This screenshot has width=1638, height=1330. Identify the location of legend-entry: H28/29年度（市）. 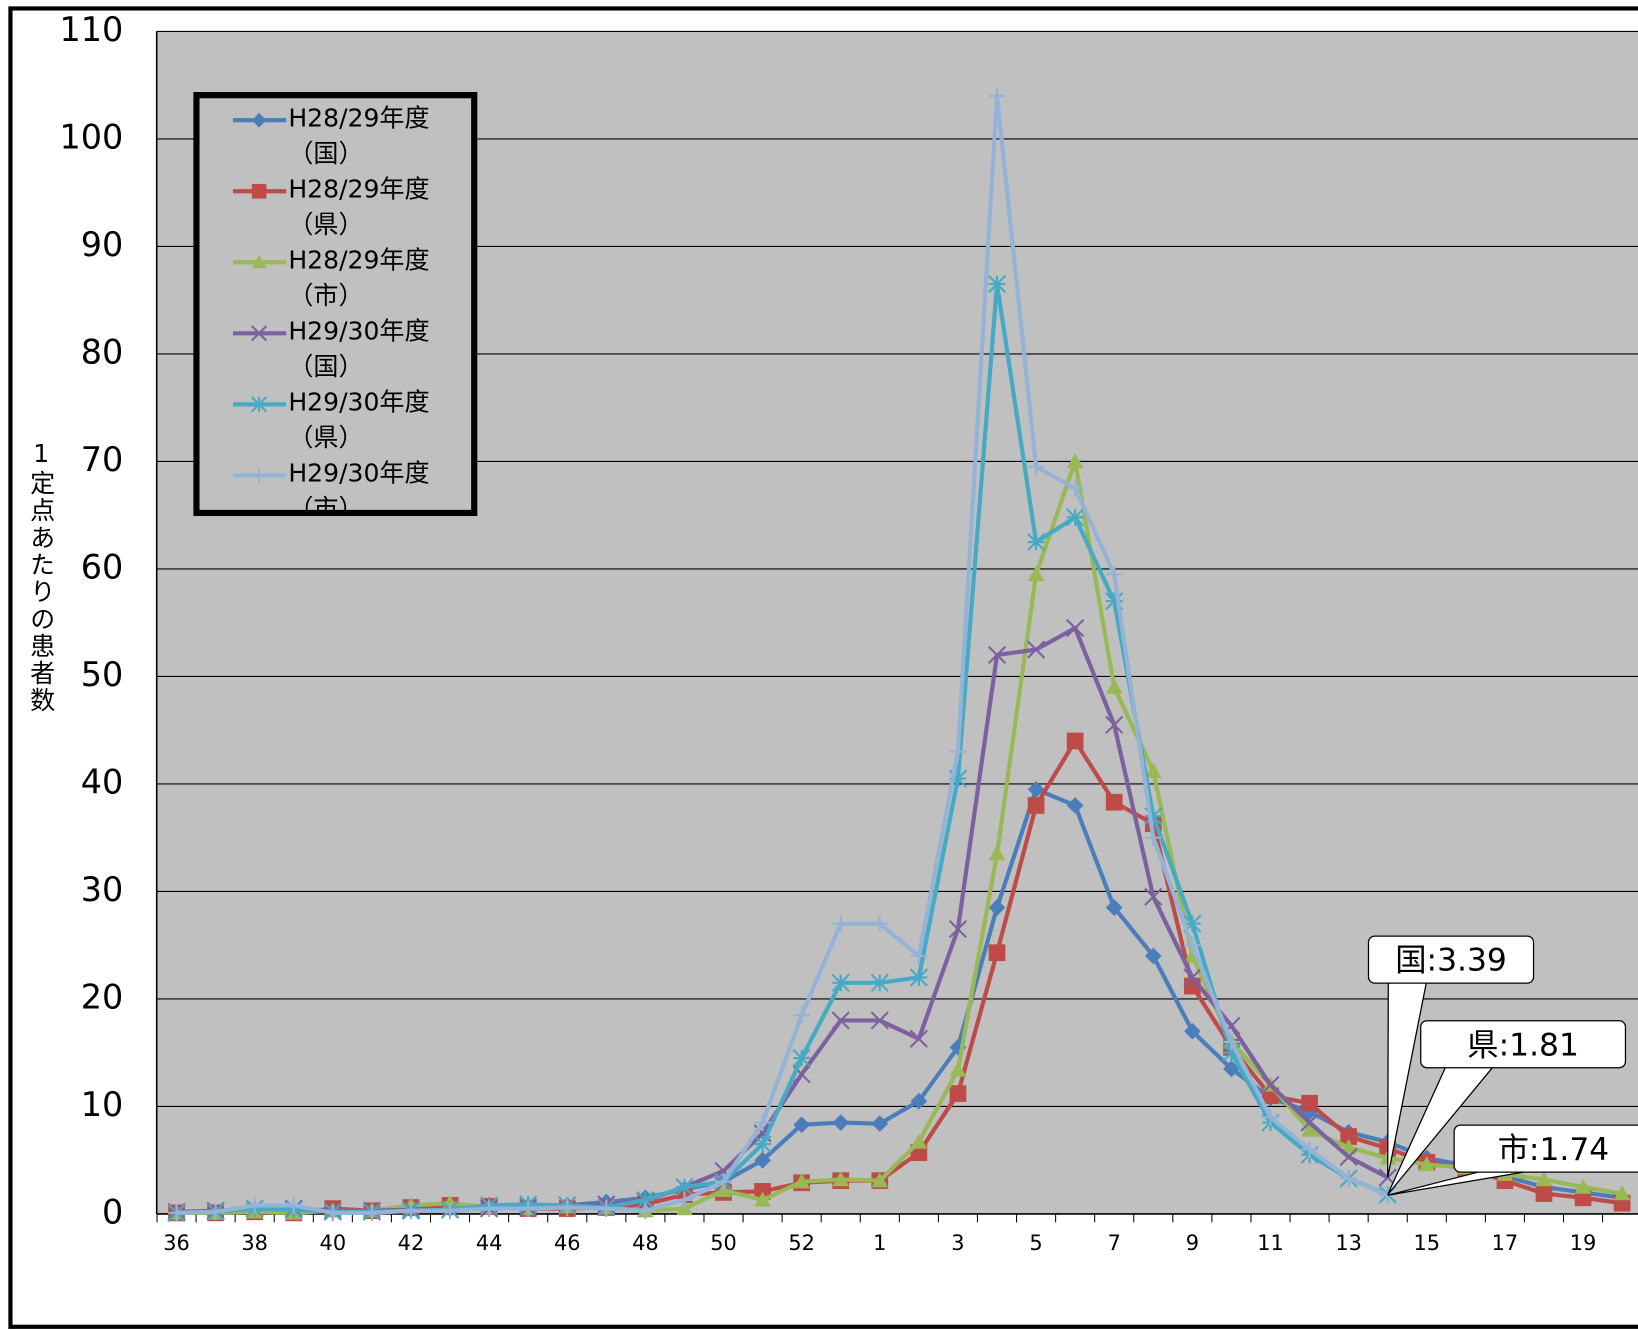
(351, 277).